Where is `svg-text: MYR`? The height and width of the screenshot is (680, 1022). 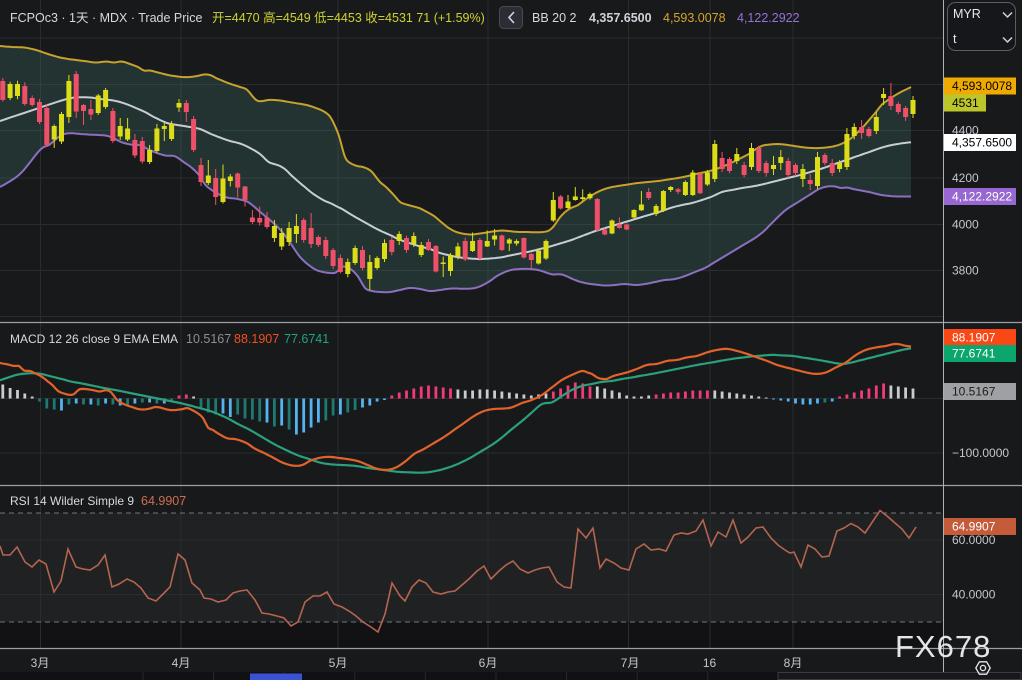 svg-text: MYR is located at coordinates (967, 14).